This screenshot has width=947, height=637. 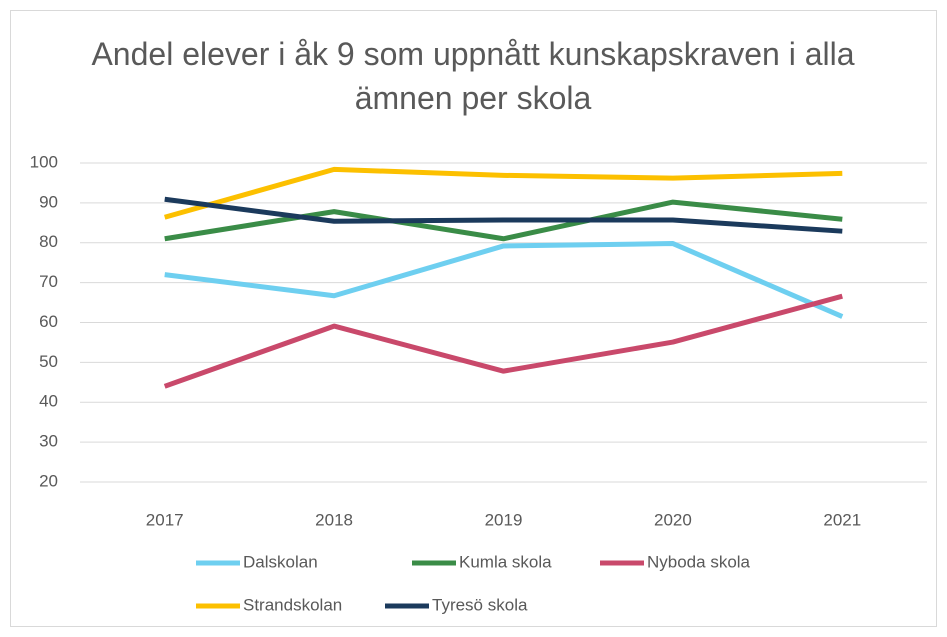 I want to click on x-tick-label: 2021, so click(x=842, y=519).